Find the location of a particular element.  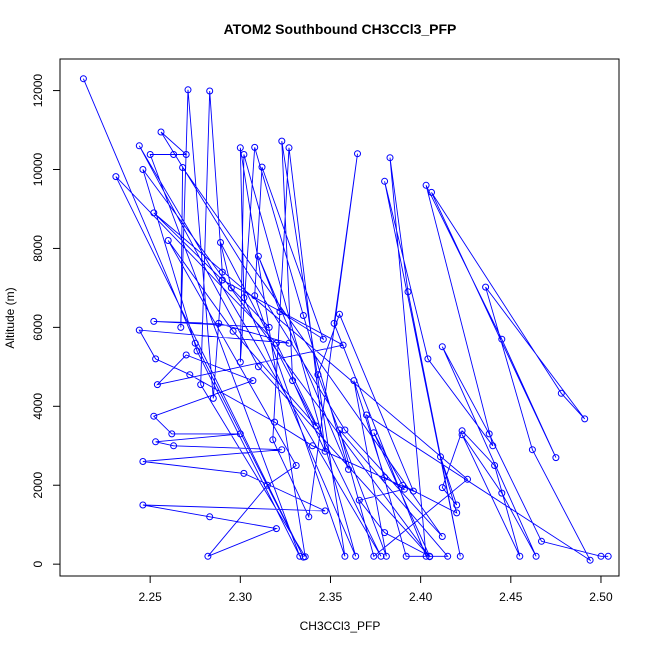

x-tick-label: 2.45 is located at coordinates (511, 597).